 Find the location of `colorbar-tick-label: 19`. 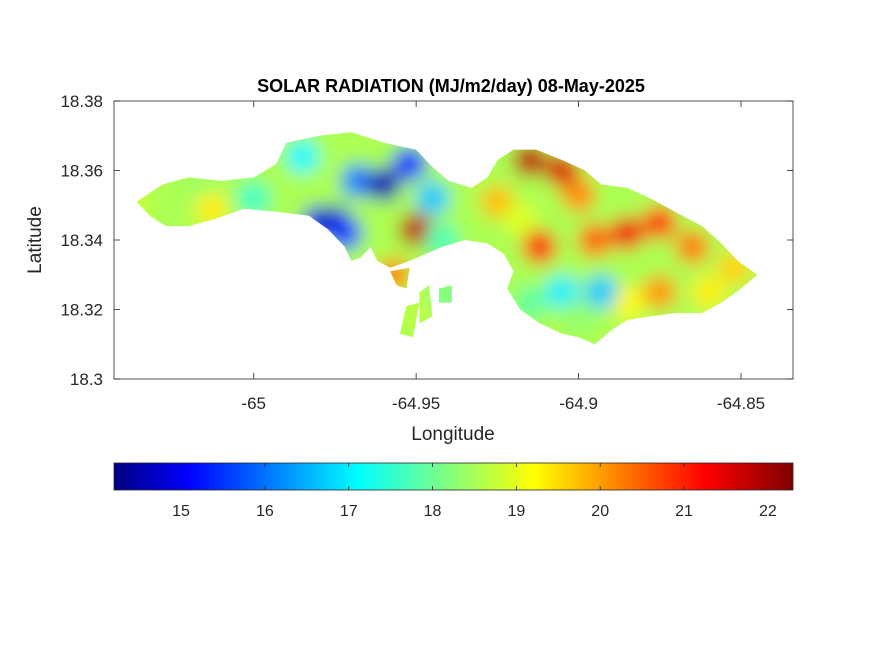

colorbar-tick-label: 19 is located at coordinates (516, 511).